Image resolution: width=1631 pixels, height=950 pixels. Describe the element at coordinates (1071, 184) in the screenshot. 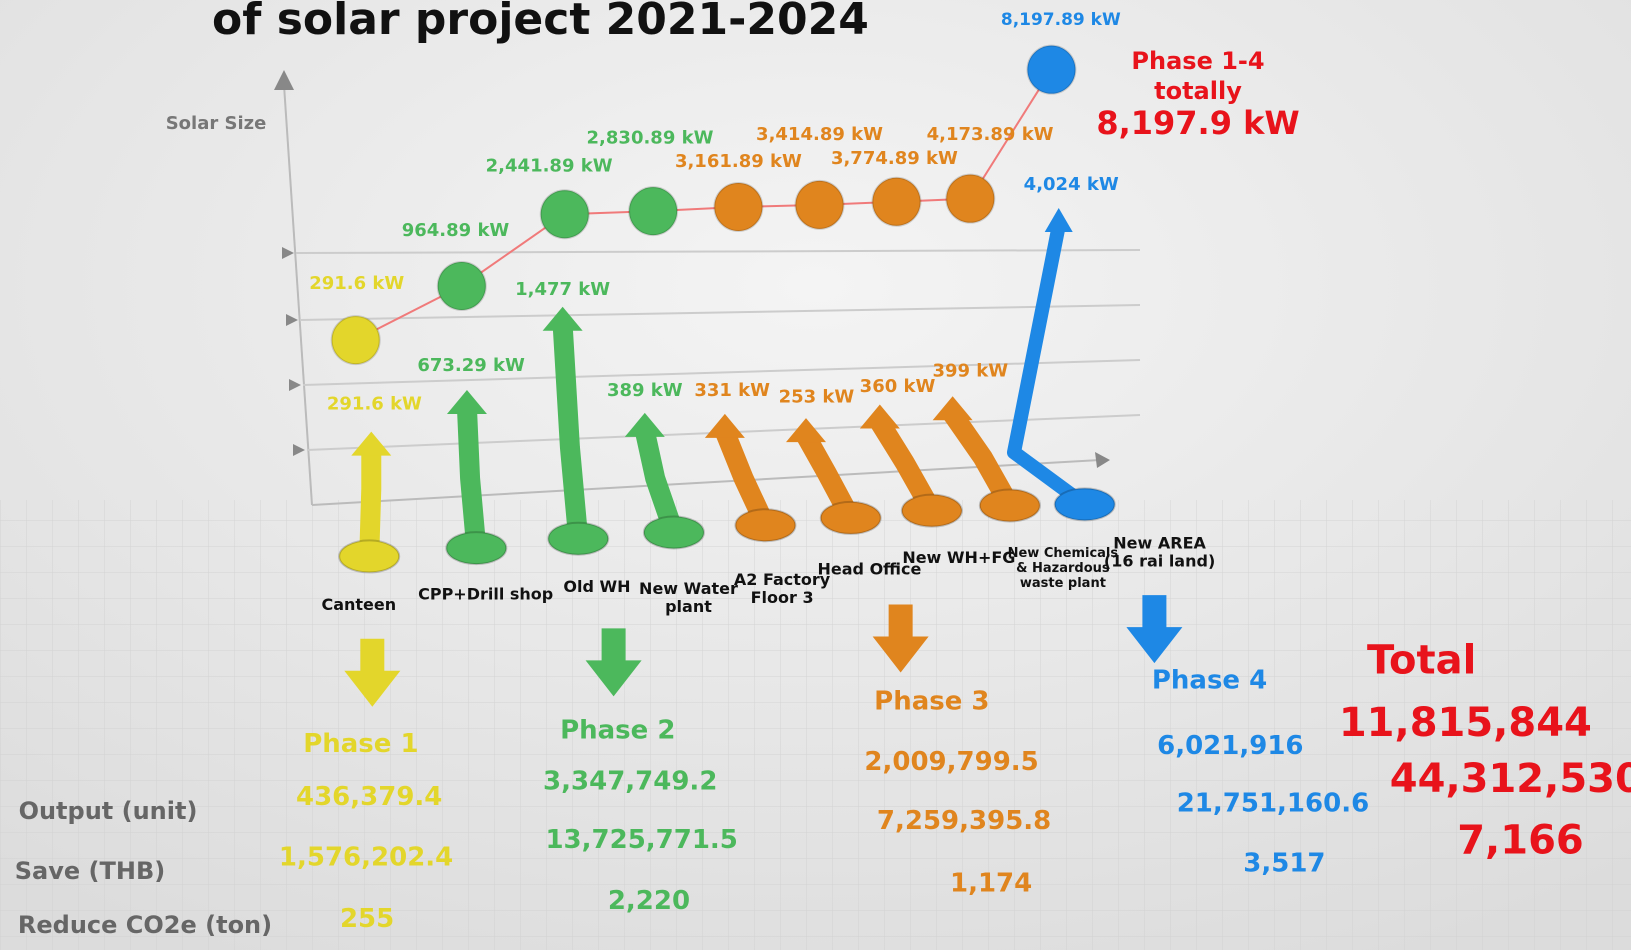

I see `site-size: 4,024 kW` at that location.